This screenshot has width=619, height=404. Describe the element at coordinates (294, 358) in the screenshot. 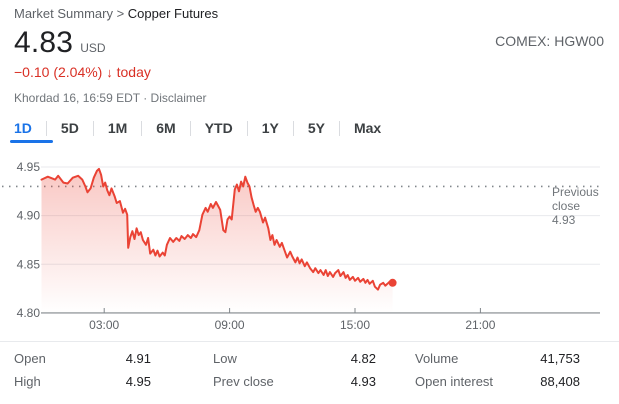

I see `stat-low: Low 4.82` at that location.